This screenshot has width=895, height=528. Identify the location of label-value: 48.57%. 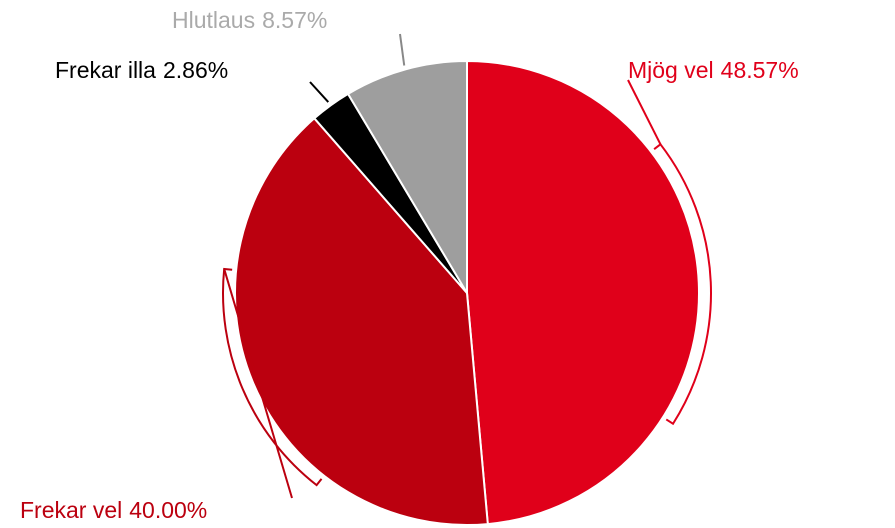
(760, 70).